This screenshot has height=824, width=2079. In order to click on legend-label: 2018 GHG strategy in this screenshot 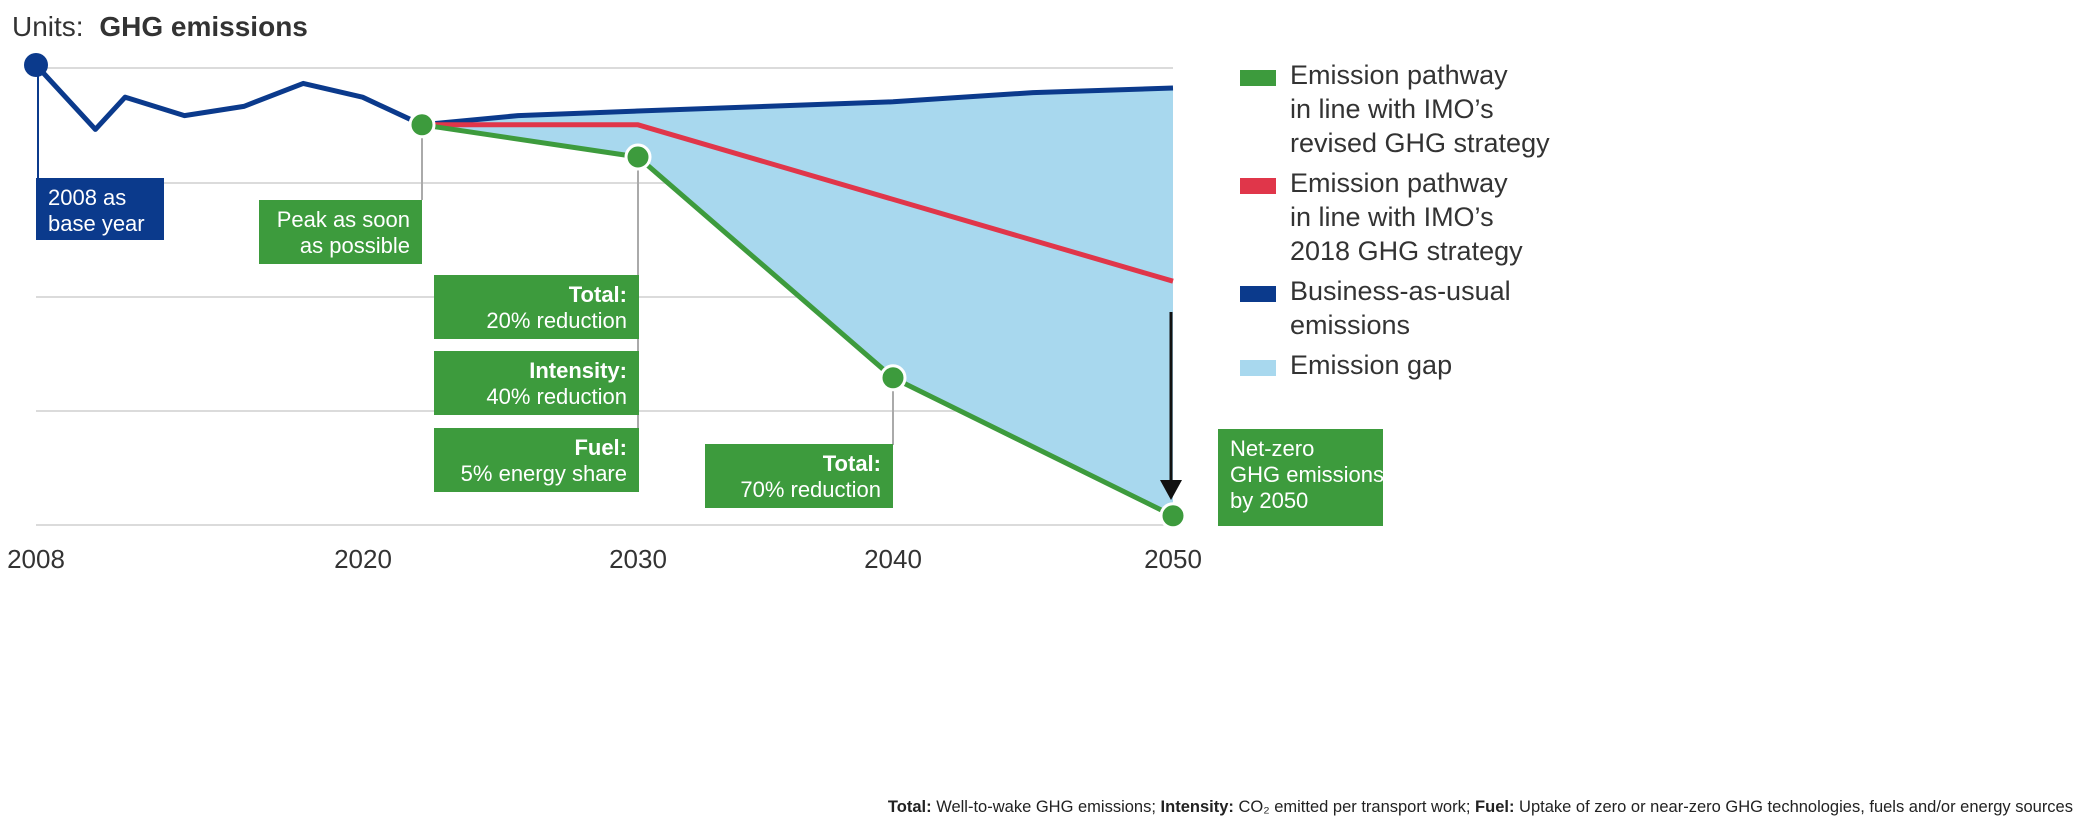, I will do `click(1406, 251)`.